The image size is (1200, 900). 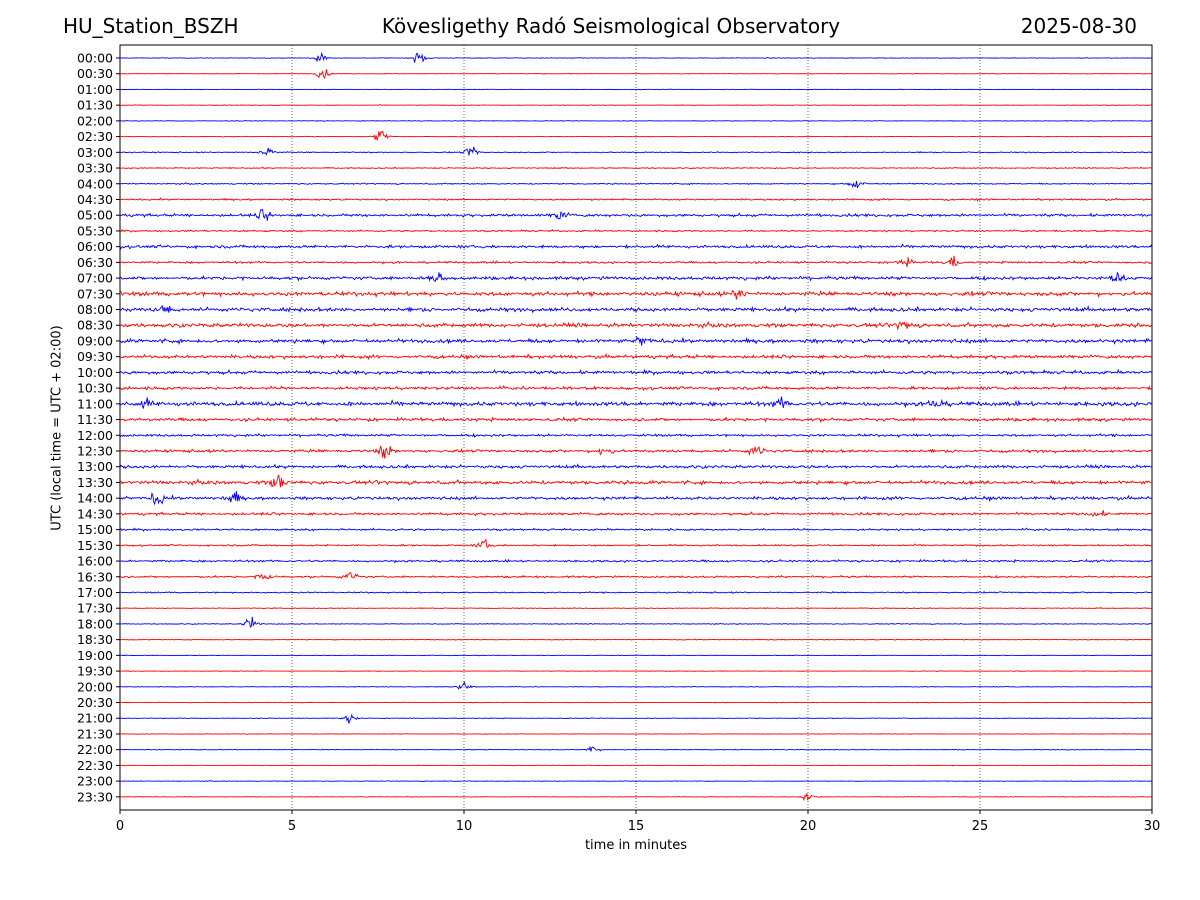 I want to click on x-tick-label: 30, so click(x=1152, y=826).